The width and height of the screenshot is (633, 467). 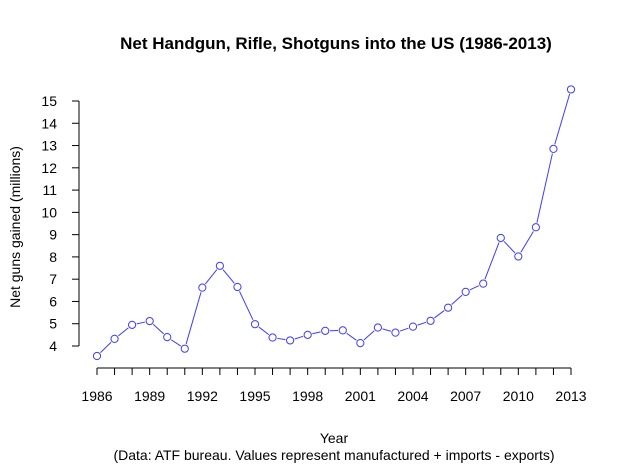 I want to click on y-tick-label: 9, so click(x=53, y=235).